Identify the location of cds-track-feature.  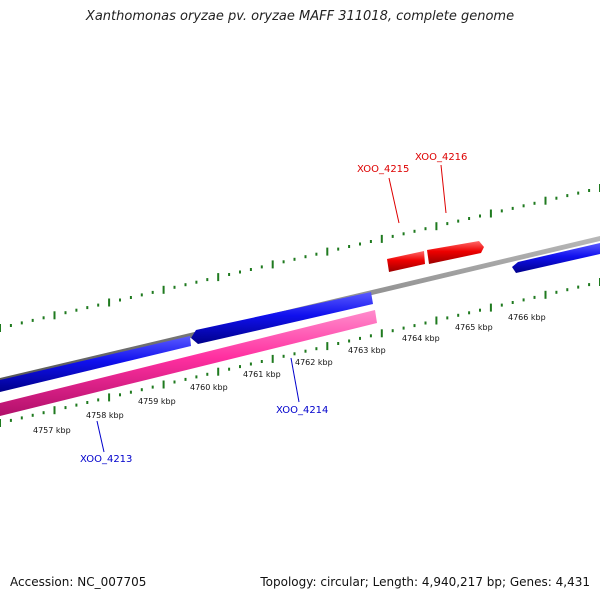
(188, 363).